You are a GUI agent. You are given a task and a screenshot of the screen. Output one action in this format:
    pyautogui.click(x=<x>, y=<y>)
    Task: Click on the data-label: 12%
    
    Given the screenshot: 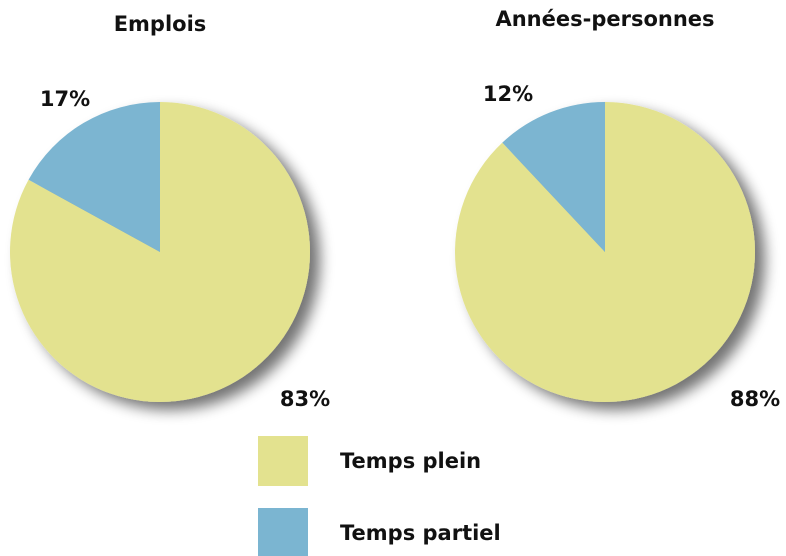 What is the action you would take?
    pyautogui.click(x=508, y=94)
    